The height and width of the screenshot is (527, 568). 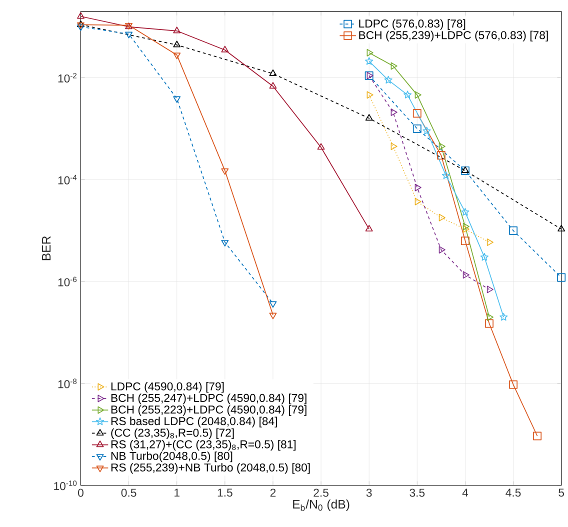 I want to click on x-tick-label: 2.5, so click(x=321, y=492).